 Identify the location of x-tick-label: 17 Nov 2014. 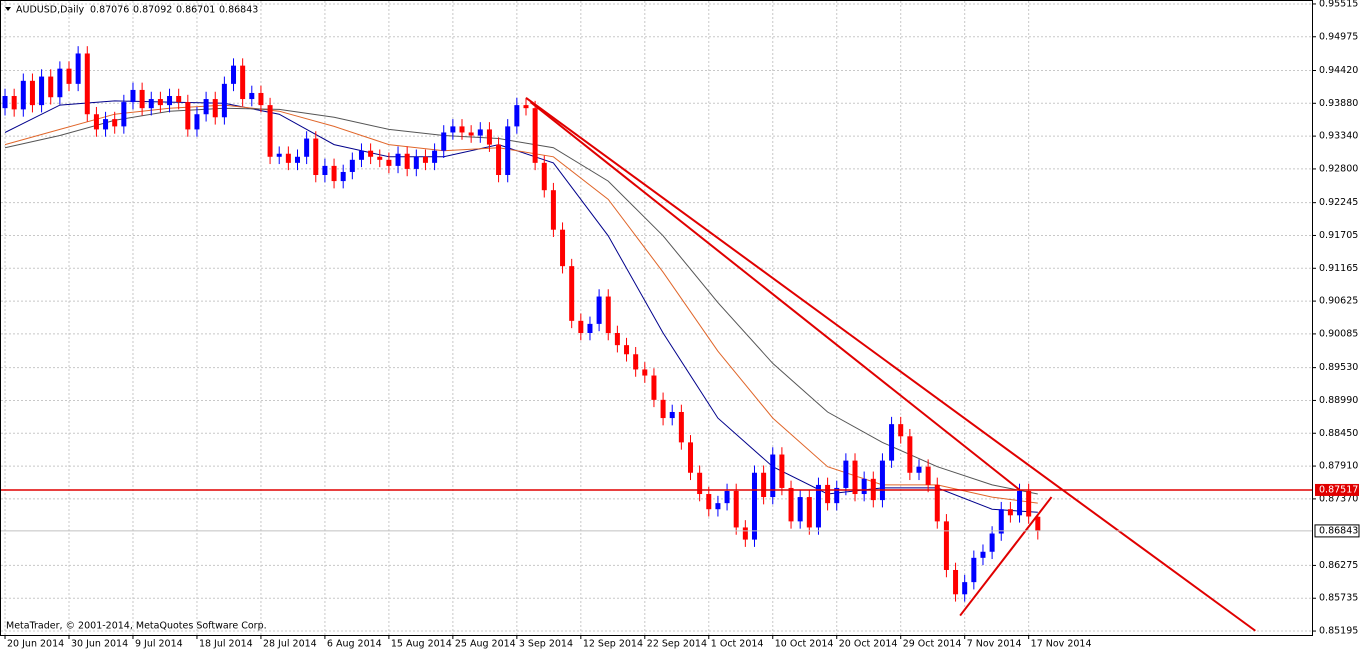
(1061, 644).